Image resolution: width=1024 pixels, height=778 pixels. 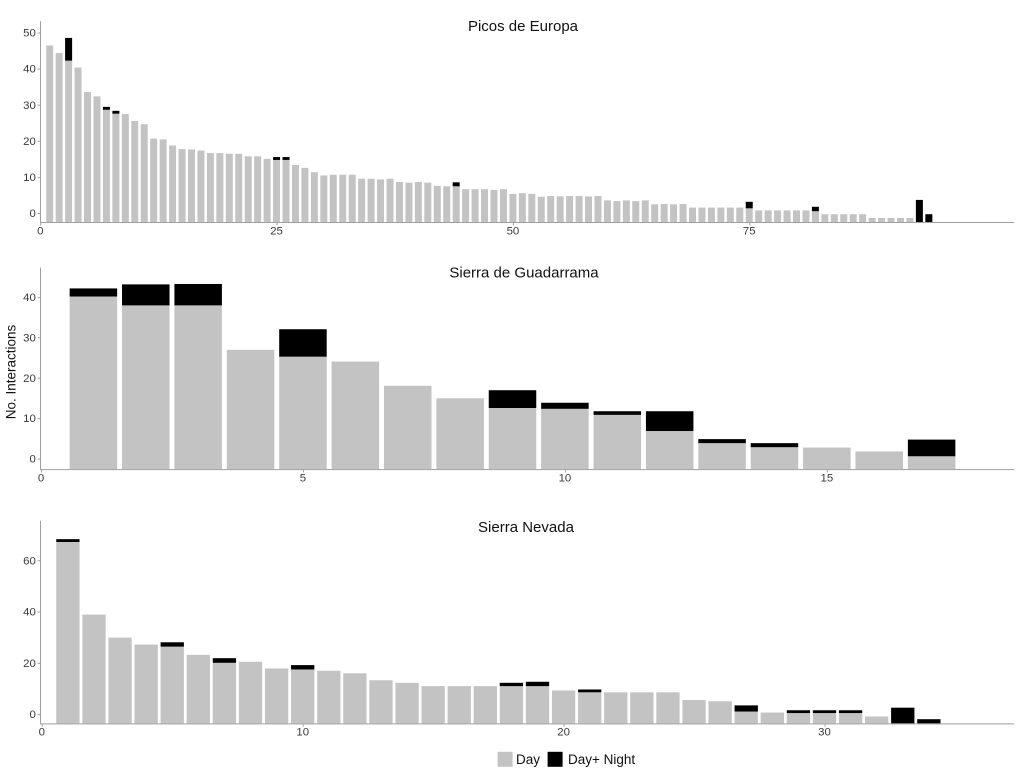 What do you see at coordinates (749, 231) in the screenshot?
I see `svg-text: 75` at bounding box center [749, 231].